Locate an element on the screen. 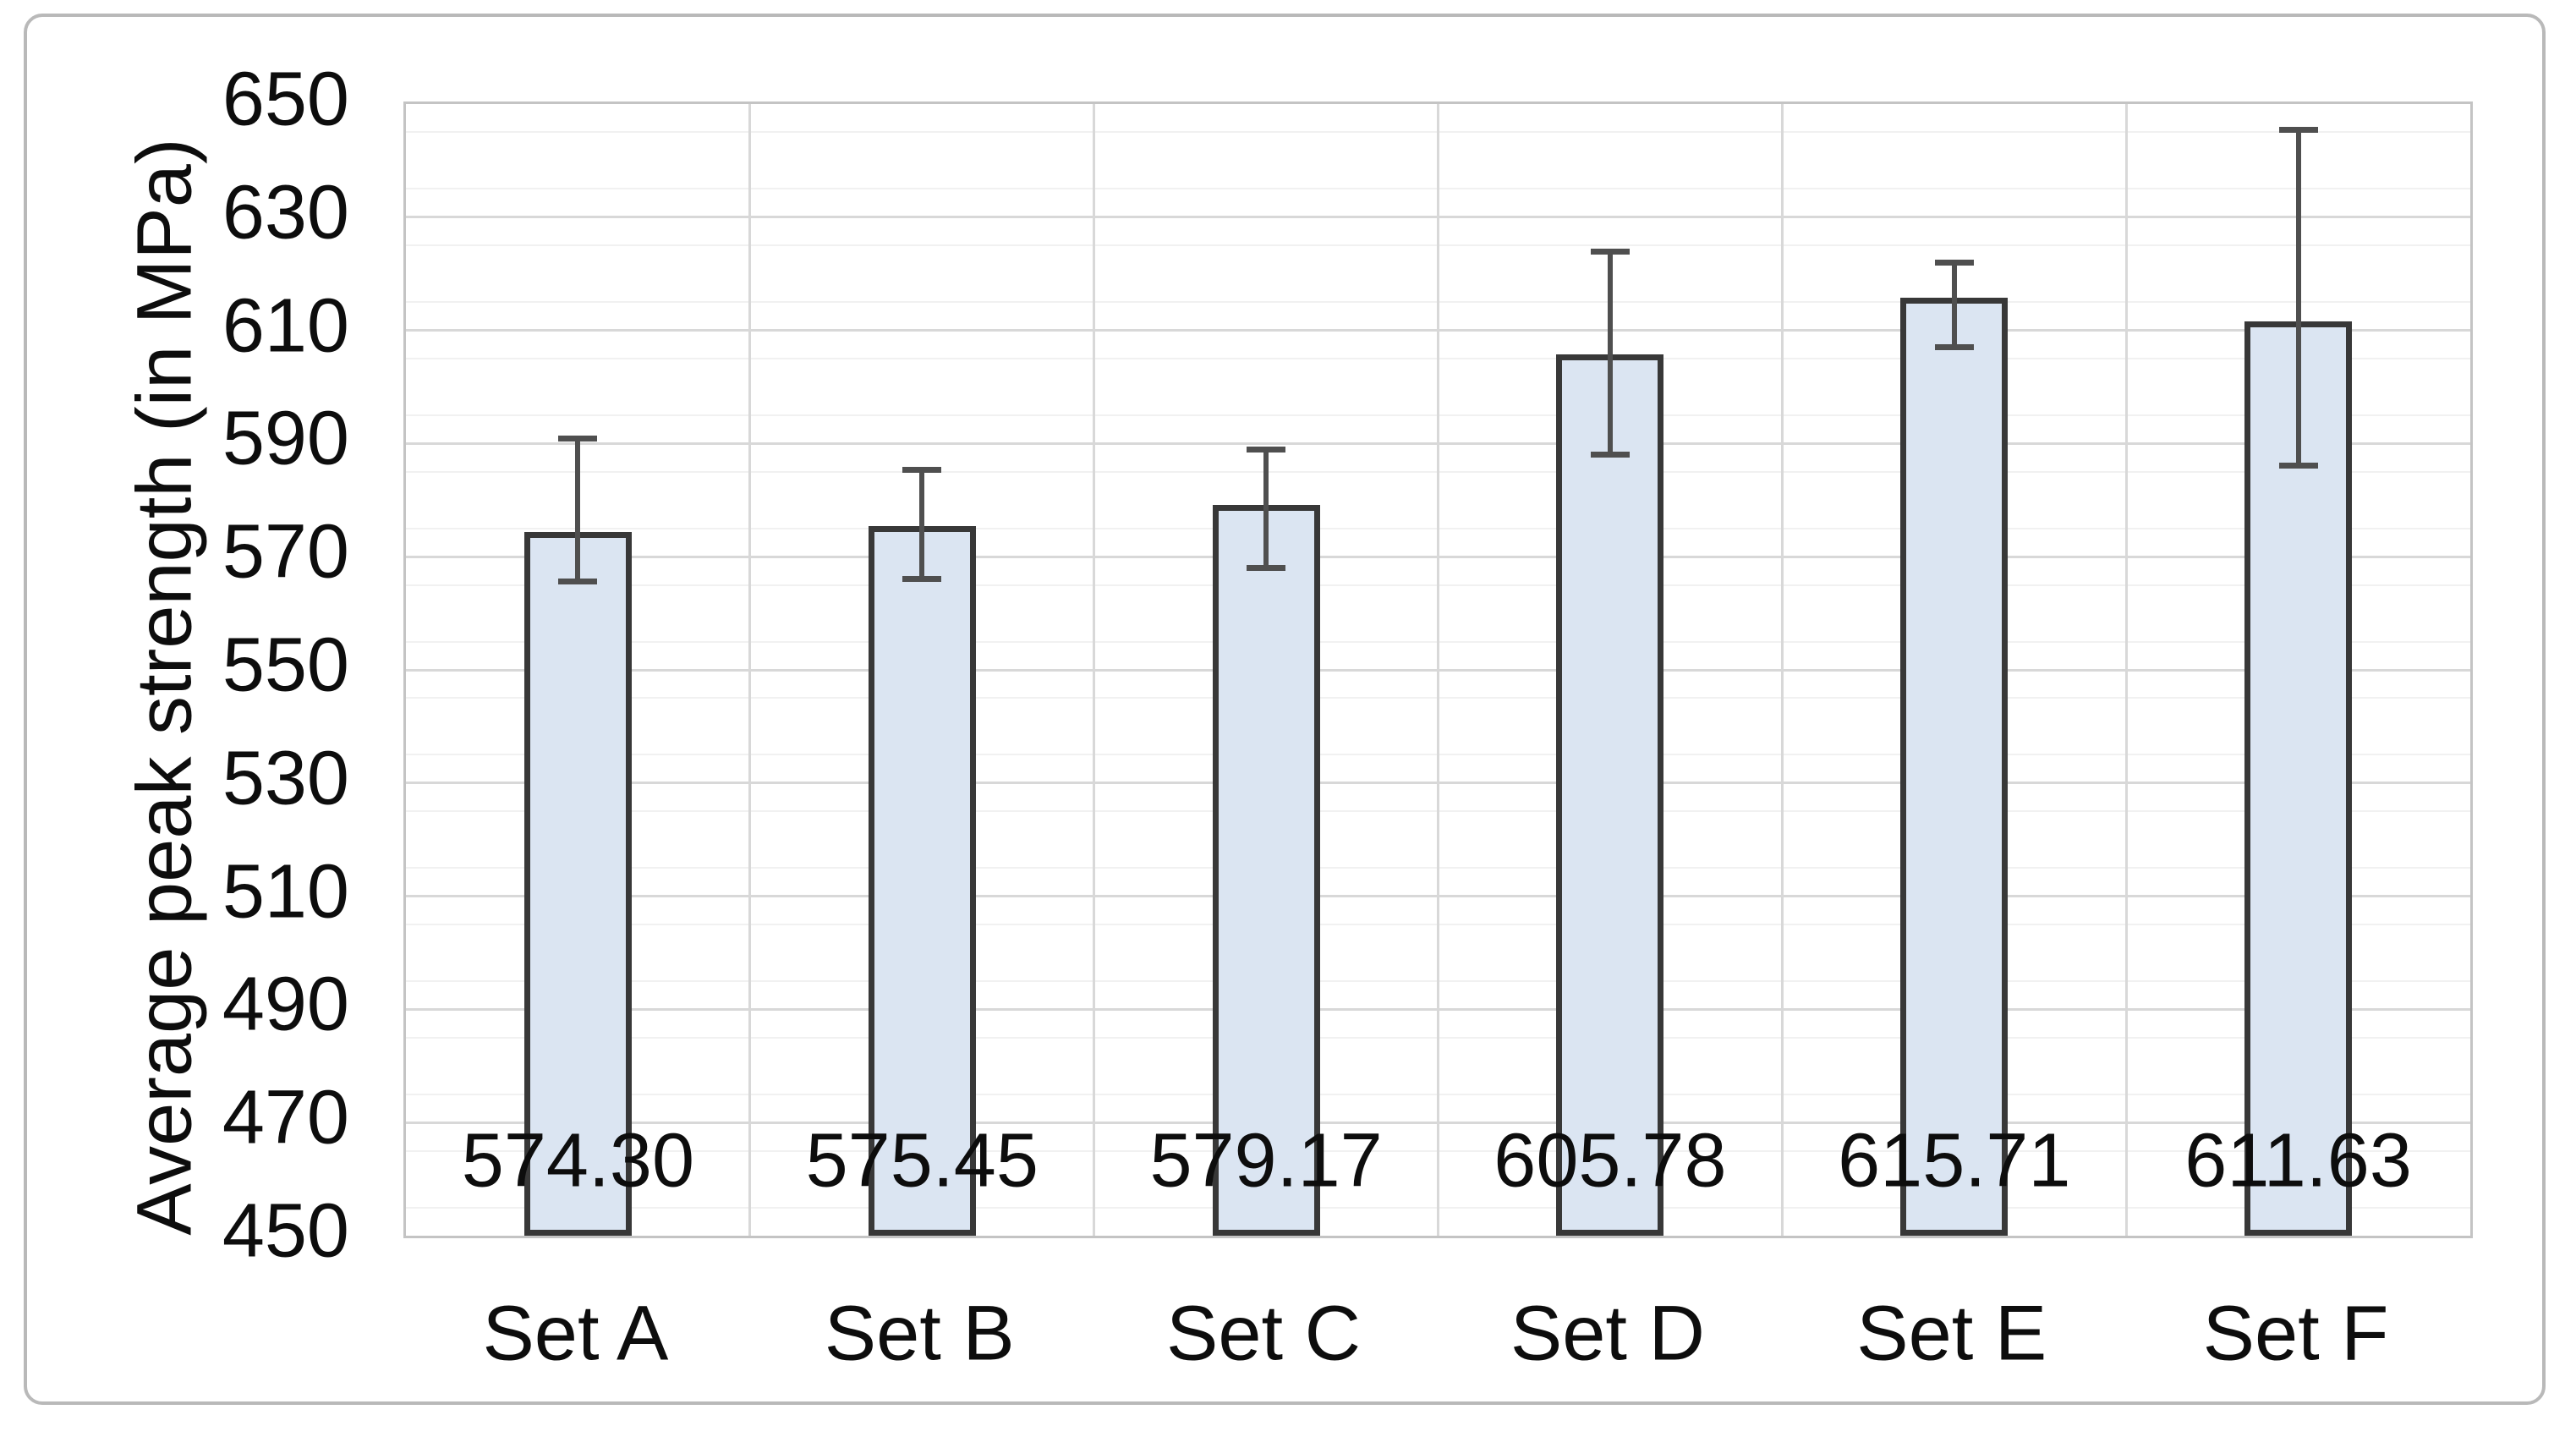  y-tick-label-510: 510 is located at coordinates (285, 892).